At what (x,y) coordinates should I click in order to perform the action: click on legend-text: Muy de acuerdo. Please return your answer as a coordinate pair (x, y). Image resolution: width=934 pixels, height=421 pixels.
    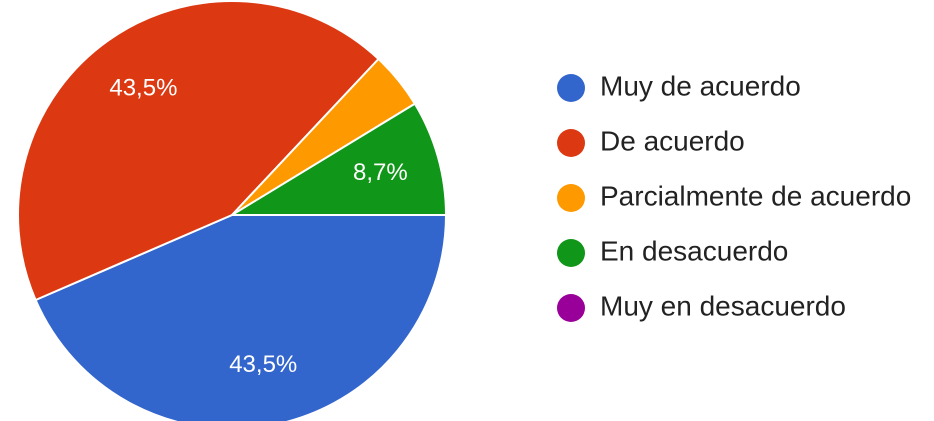
    Looking at the image, I should click on (700, 85).